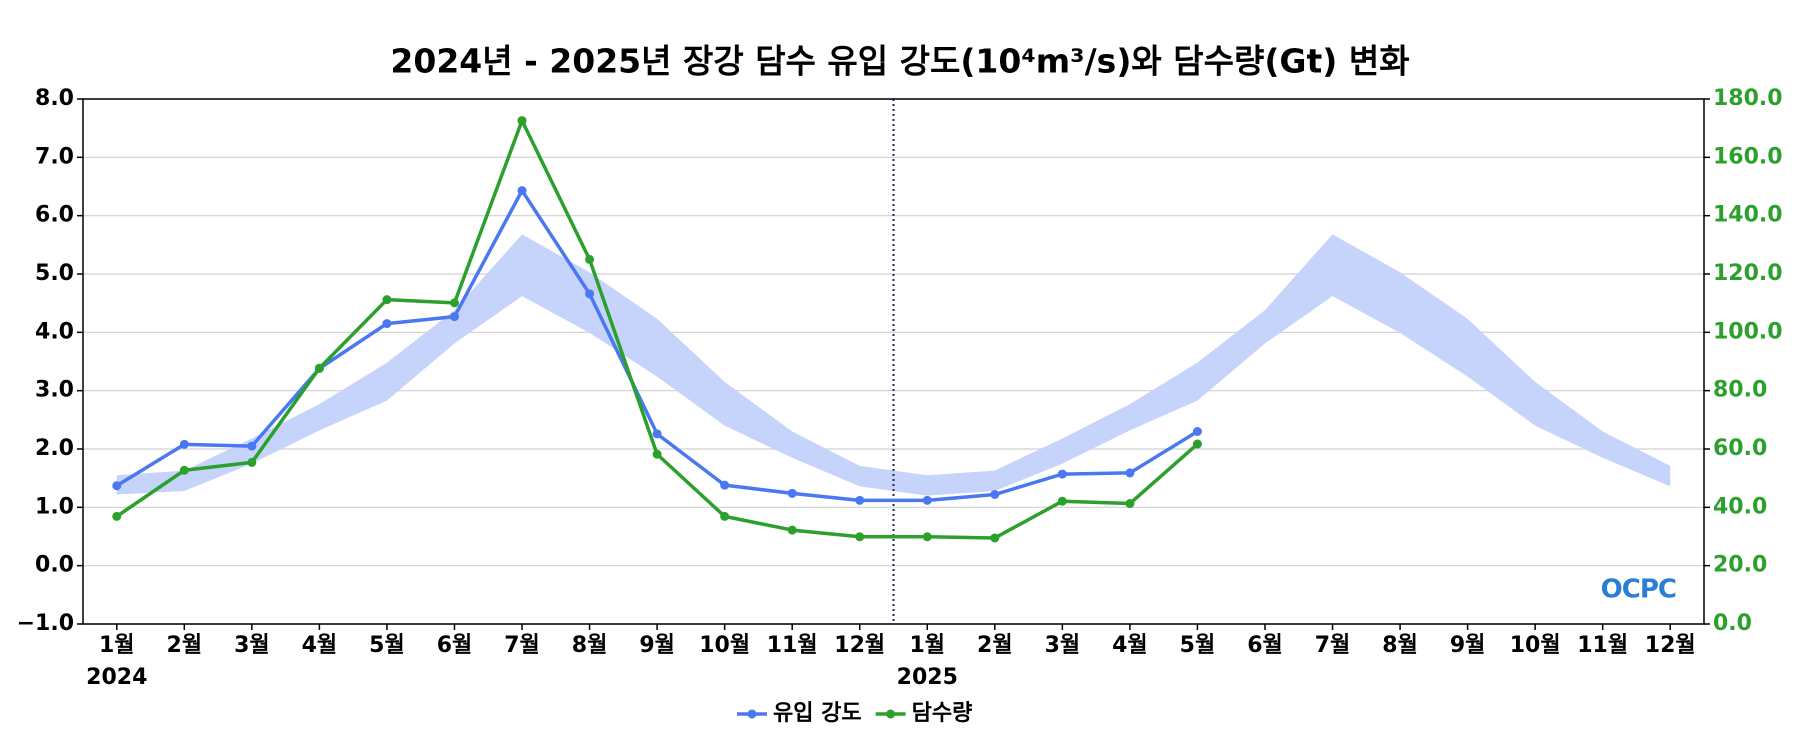  I want to click on year-label: 2025, so click(927, 677).